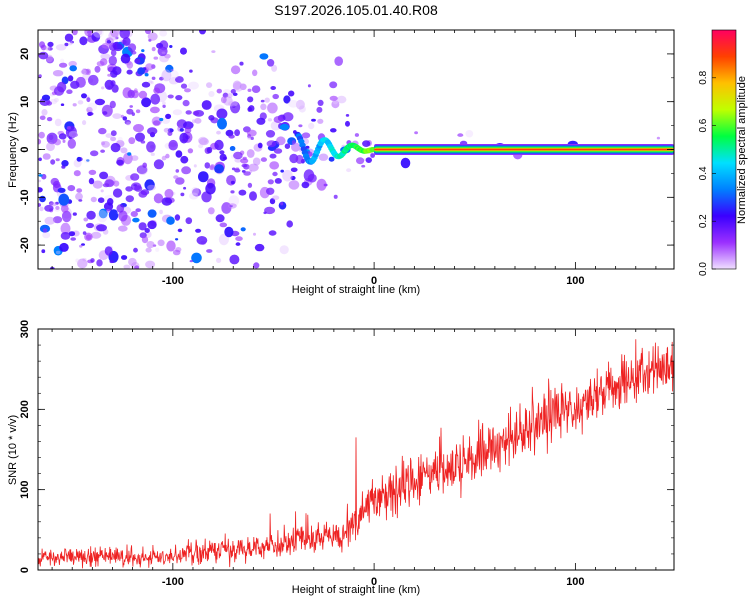  I want to click on band-layer, so click(524, 149).